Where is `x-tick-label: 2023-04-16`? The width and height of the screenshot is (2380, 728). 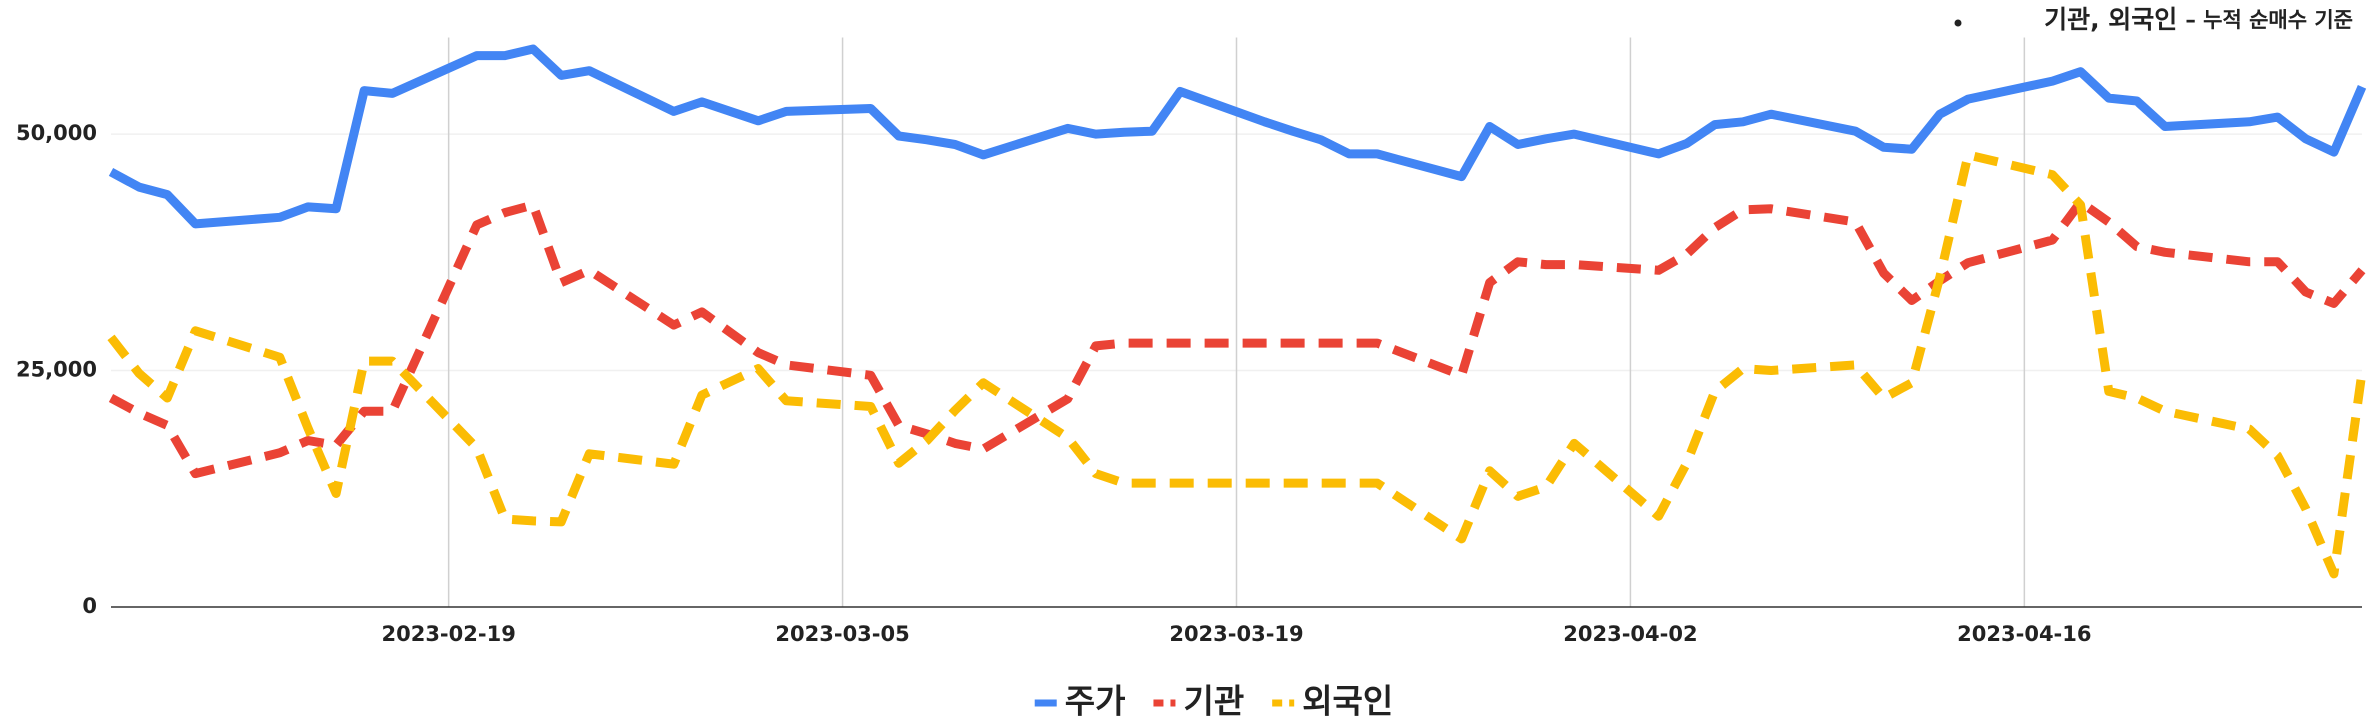 x-tick-label: 2023-04-16 is located at coordinates (2024, 634).